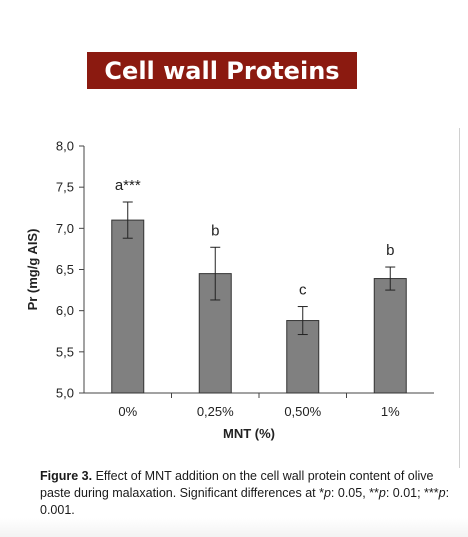  What do you see at coordinates (65, 228) in the screenshot?
I see `y-tick-label: 7,0` at bounding box center [65, 228].